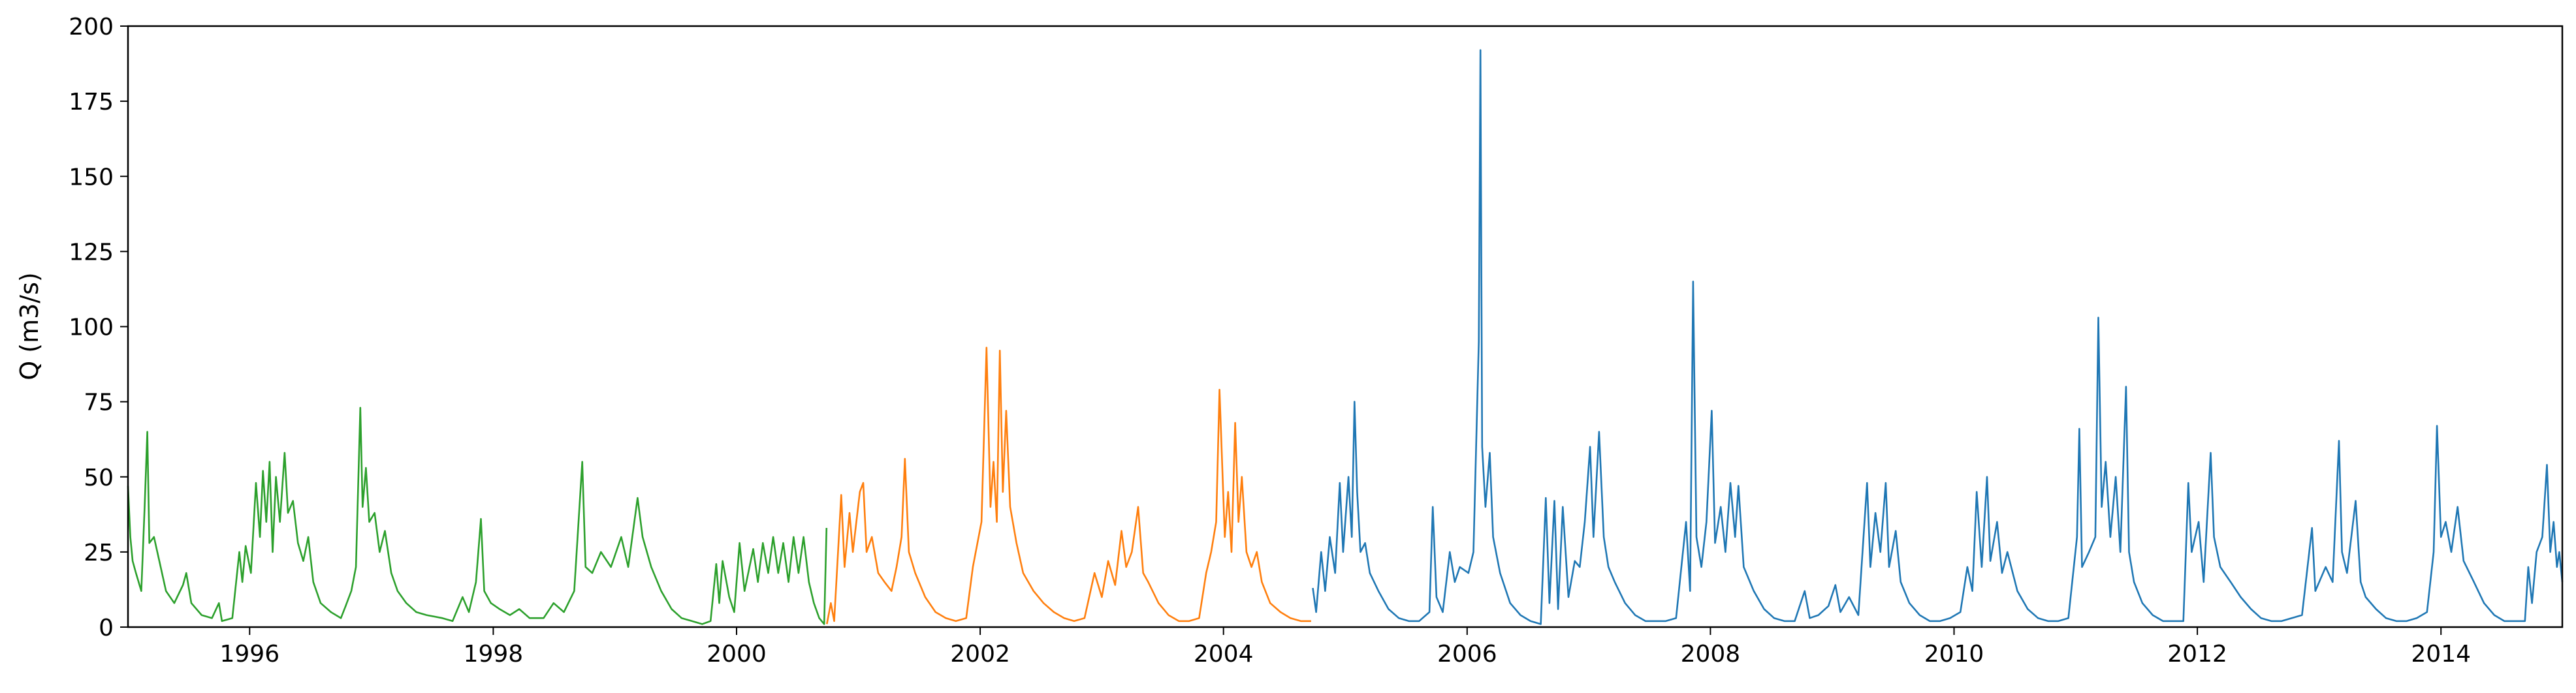 The image size is (2576, 693). I want to click on x-tick-label: 2010, so click(1954, 654).